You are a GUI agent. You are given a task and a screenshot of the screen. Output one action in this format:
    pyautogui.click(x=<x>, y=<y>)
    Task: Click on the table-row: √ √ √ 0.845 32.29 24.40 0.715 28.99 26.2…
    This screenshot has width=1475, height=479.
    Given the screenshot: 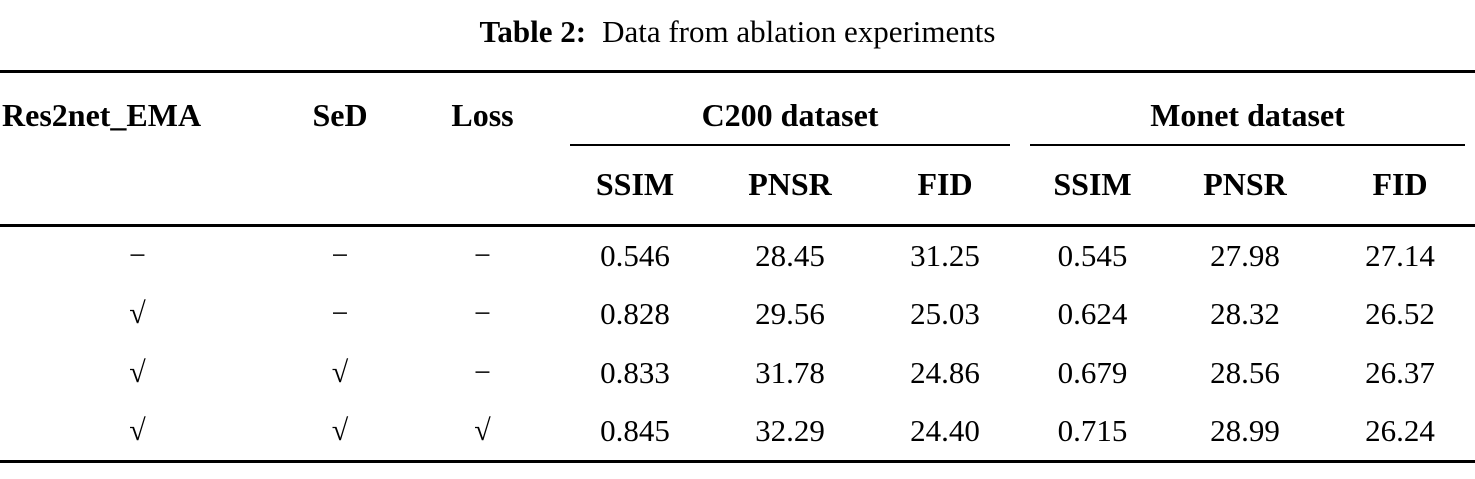 What is the action you would take?
    pyautogui.click(x=737, y=432)
    